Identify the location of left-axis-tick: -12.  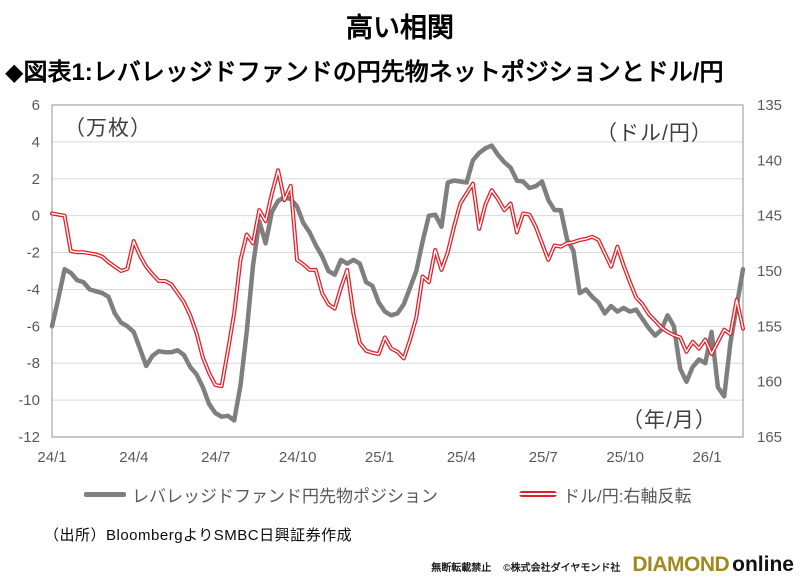
(29, 437).